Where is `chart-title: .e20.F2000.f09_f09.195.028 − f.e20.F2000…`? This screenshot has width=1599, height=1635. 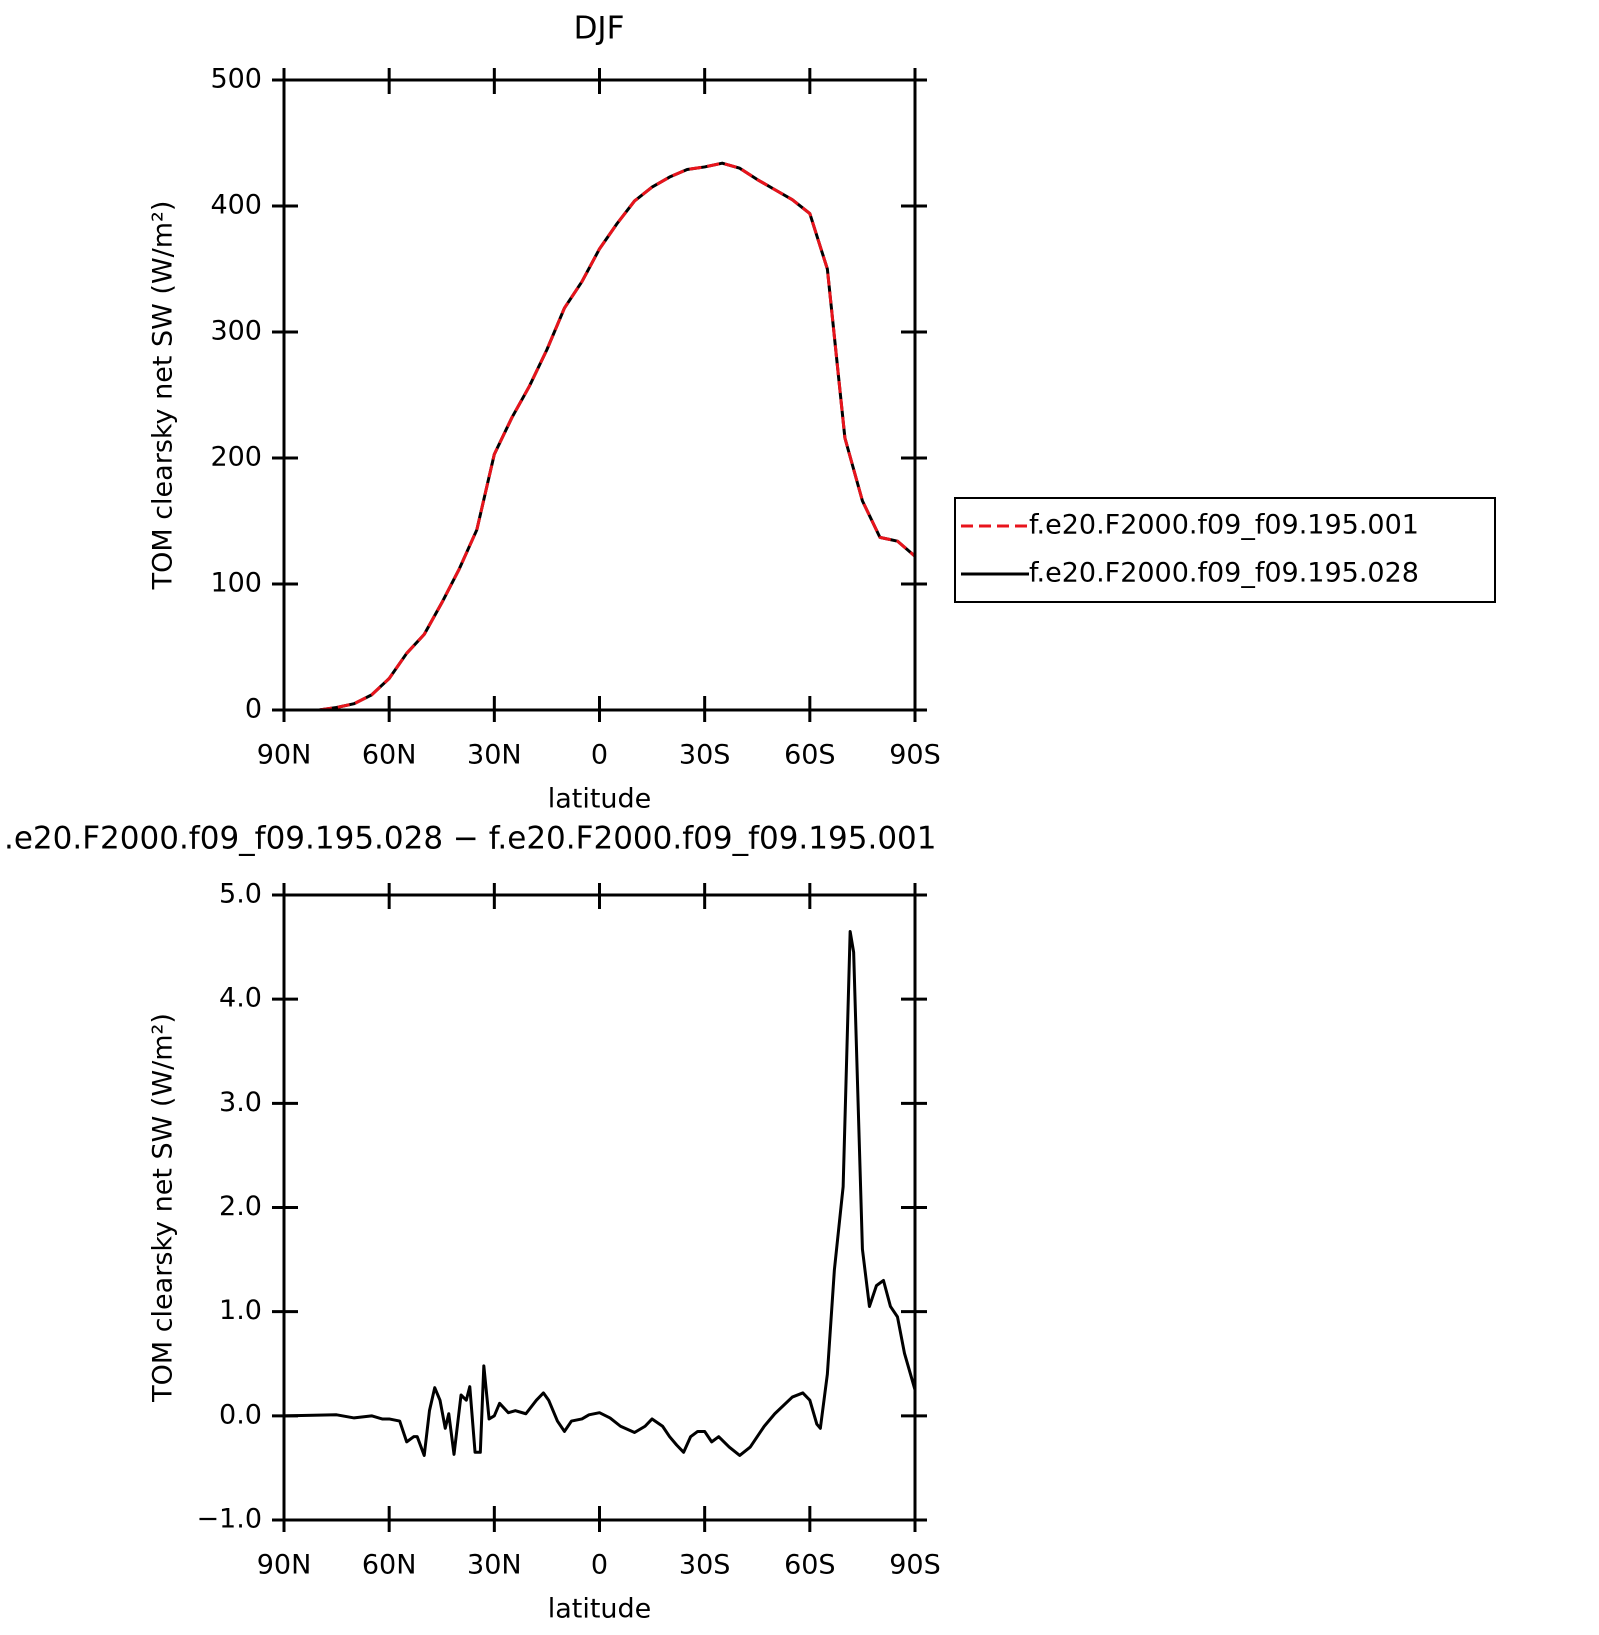
chart-title: .e20.F2000.f09_f09.195.028 − f.e20.F2000… is located at coordinates (470, 839).